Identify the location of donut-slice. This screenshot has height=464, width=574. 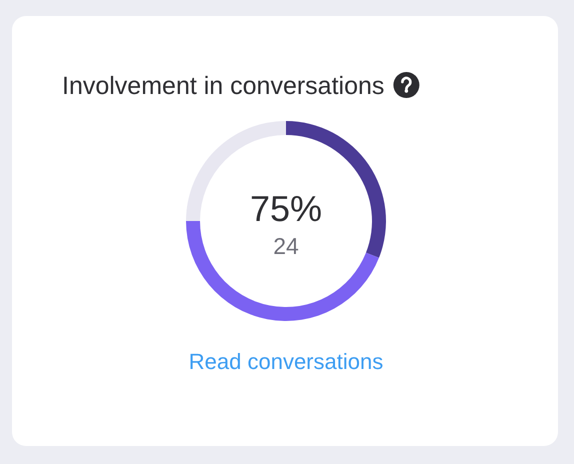
(282, 271).